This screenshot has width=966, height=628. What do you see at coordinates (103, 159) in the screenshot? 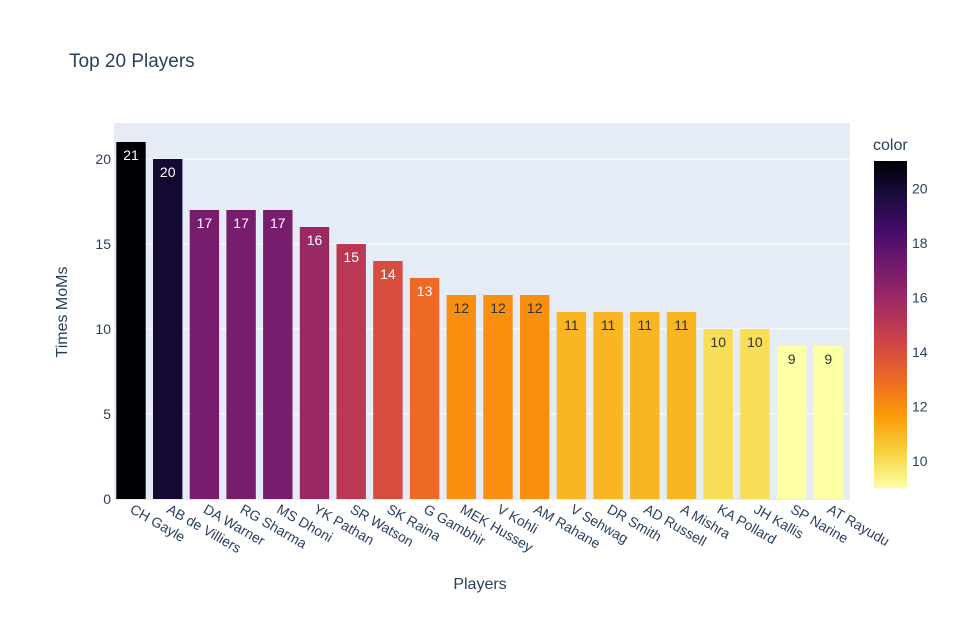
I see `y-tick-label: 20` at bounding box center [103, 159].